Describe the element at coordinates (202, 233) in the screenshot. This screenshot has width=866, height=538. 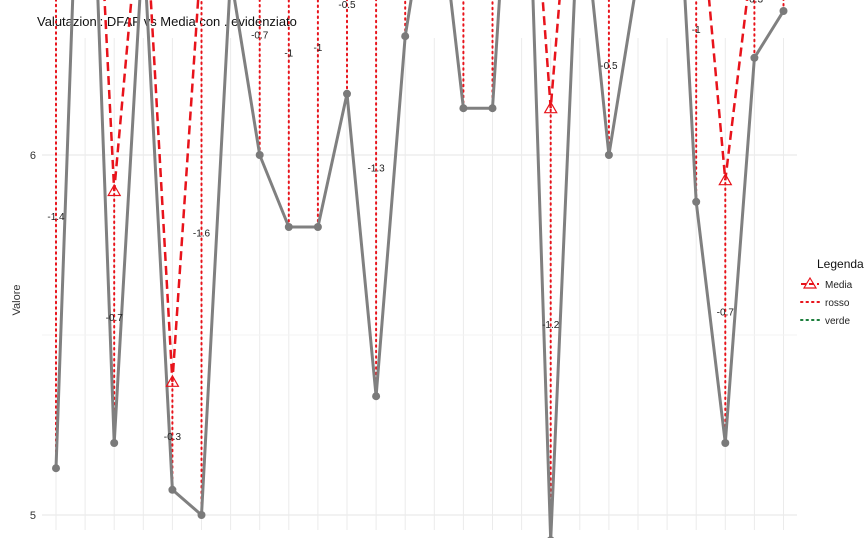
I see `difference-label: -1.6` at that location.